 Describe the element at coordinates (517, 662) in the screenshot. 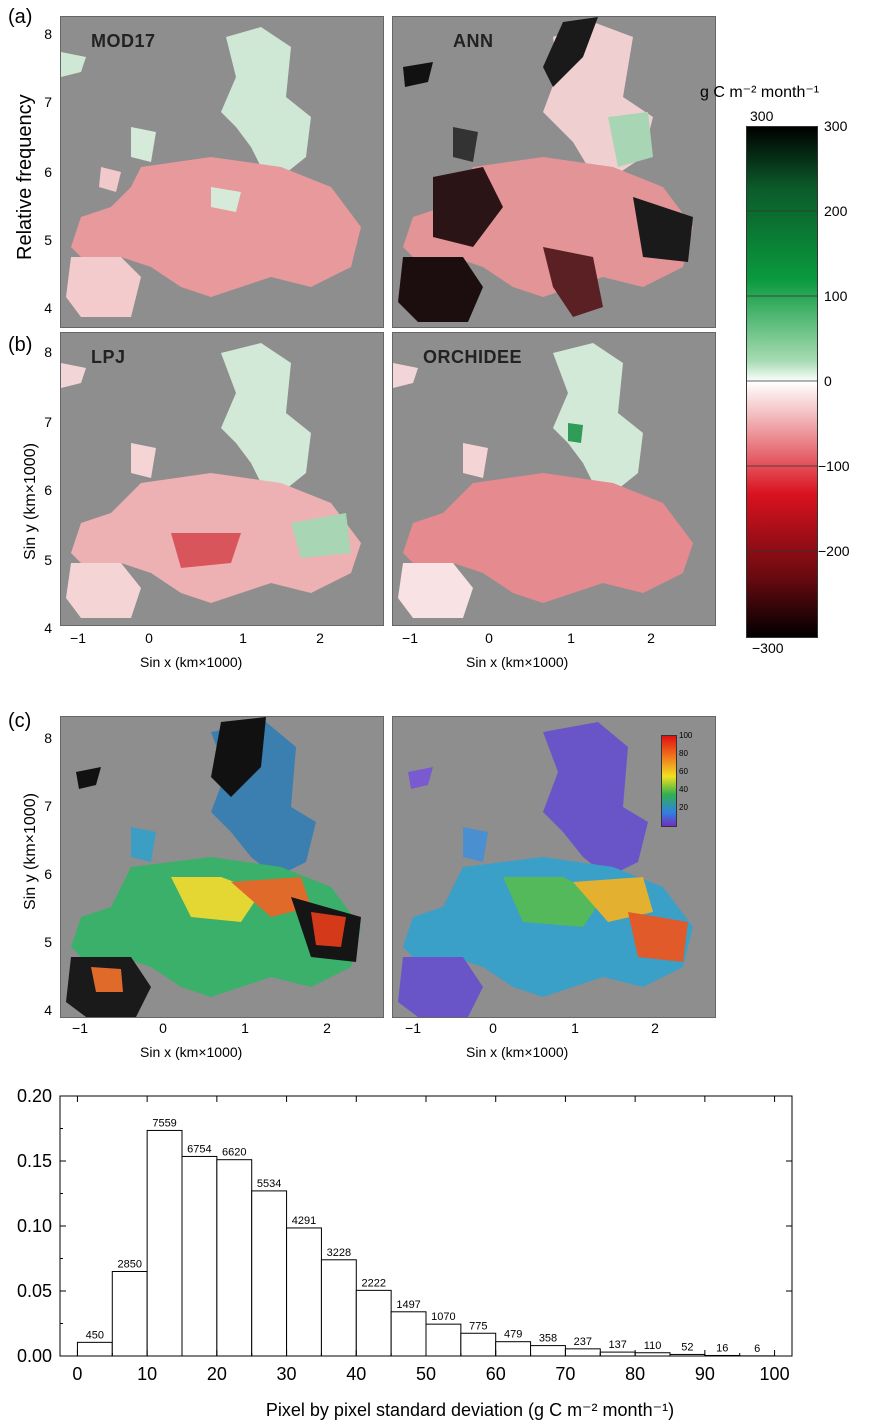

I see `xlabel-b2: Sin x (km×1000)` at that location.